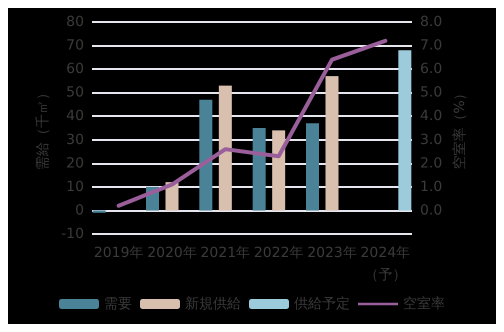 The width and height of the screenshot is (504, 332). Describe the element at coordinates (431, 22) in the screenshot. I see `y2-tick-label: 8.0` at that location.